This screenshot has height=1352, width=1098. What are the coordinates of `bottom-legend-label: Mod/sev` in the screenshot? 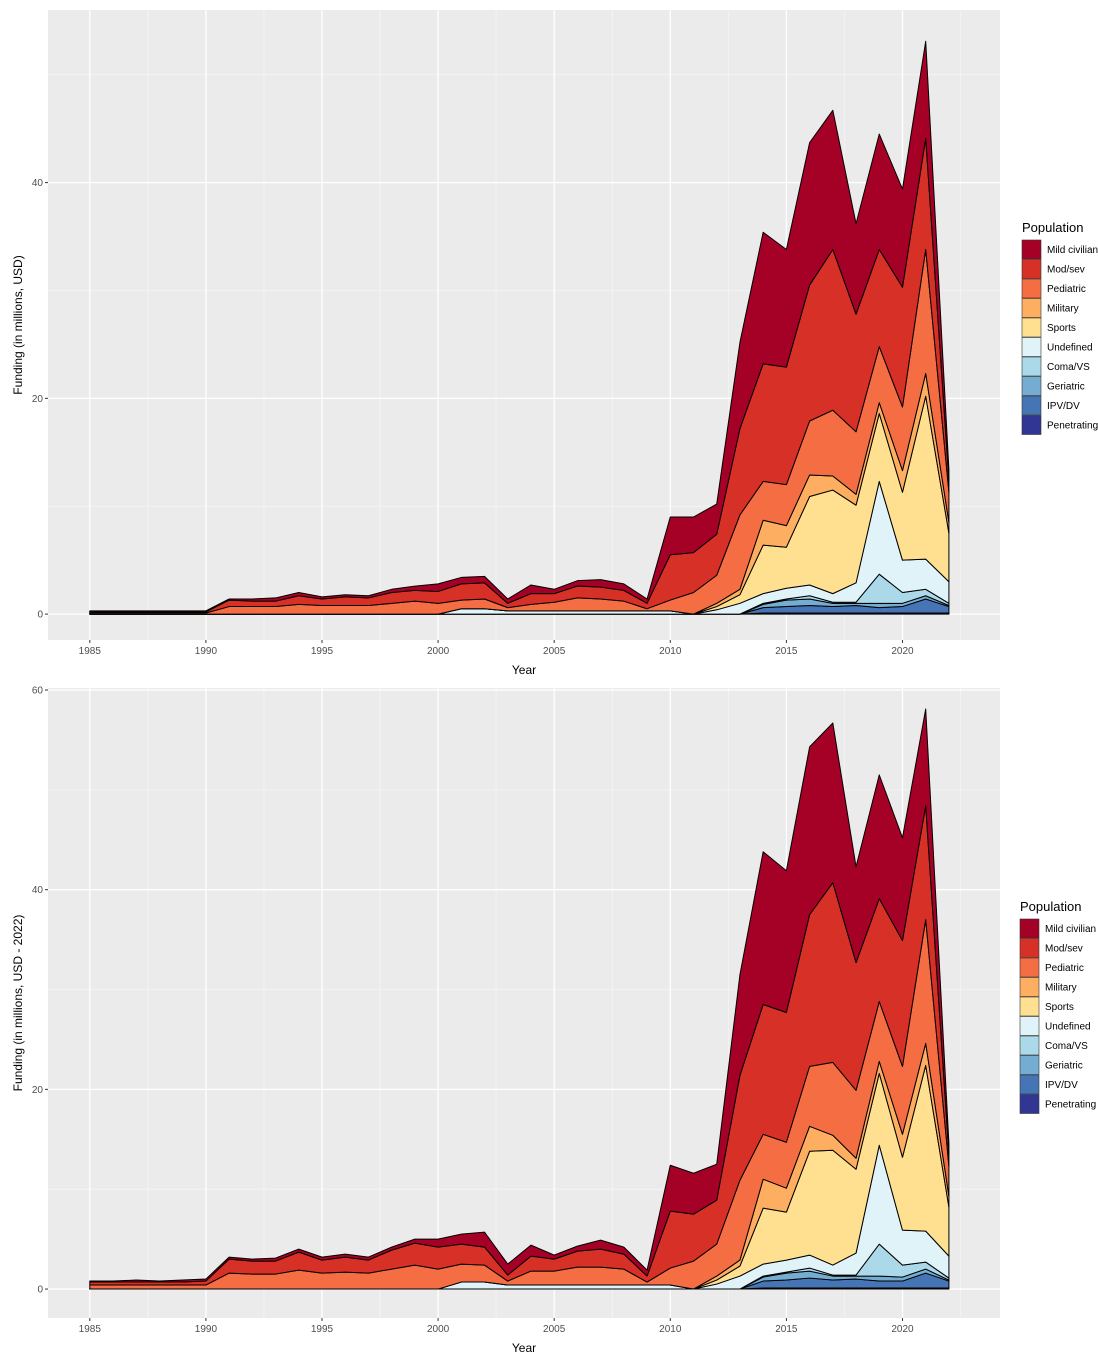 It's located at (1064, 949).